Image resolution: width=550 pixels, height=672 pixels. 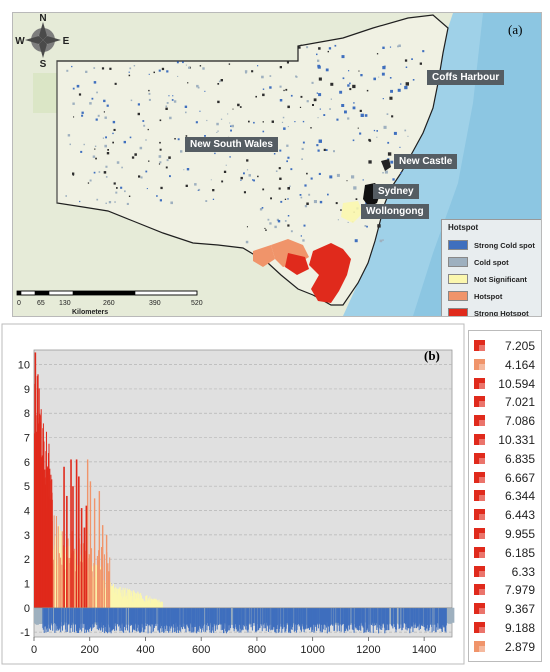 What do you see at coordinates (458, 312) in the screenshot?
I see `legend-swatch` at bounding box center [458, 312].